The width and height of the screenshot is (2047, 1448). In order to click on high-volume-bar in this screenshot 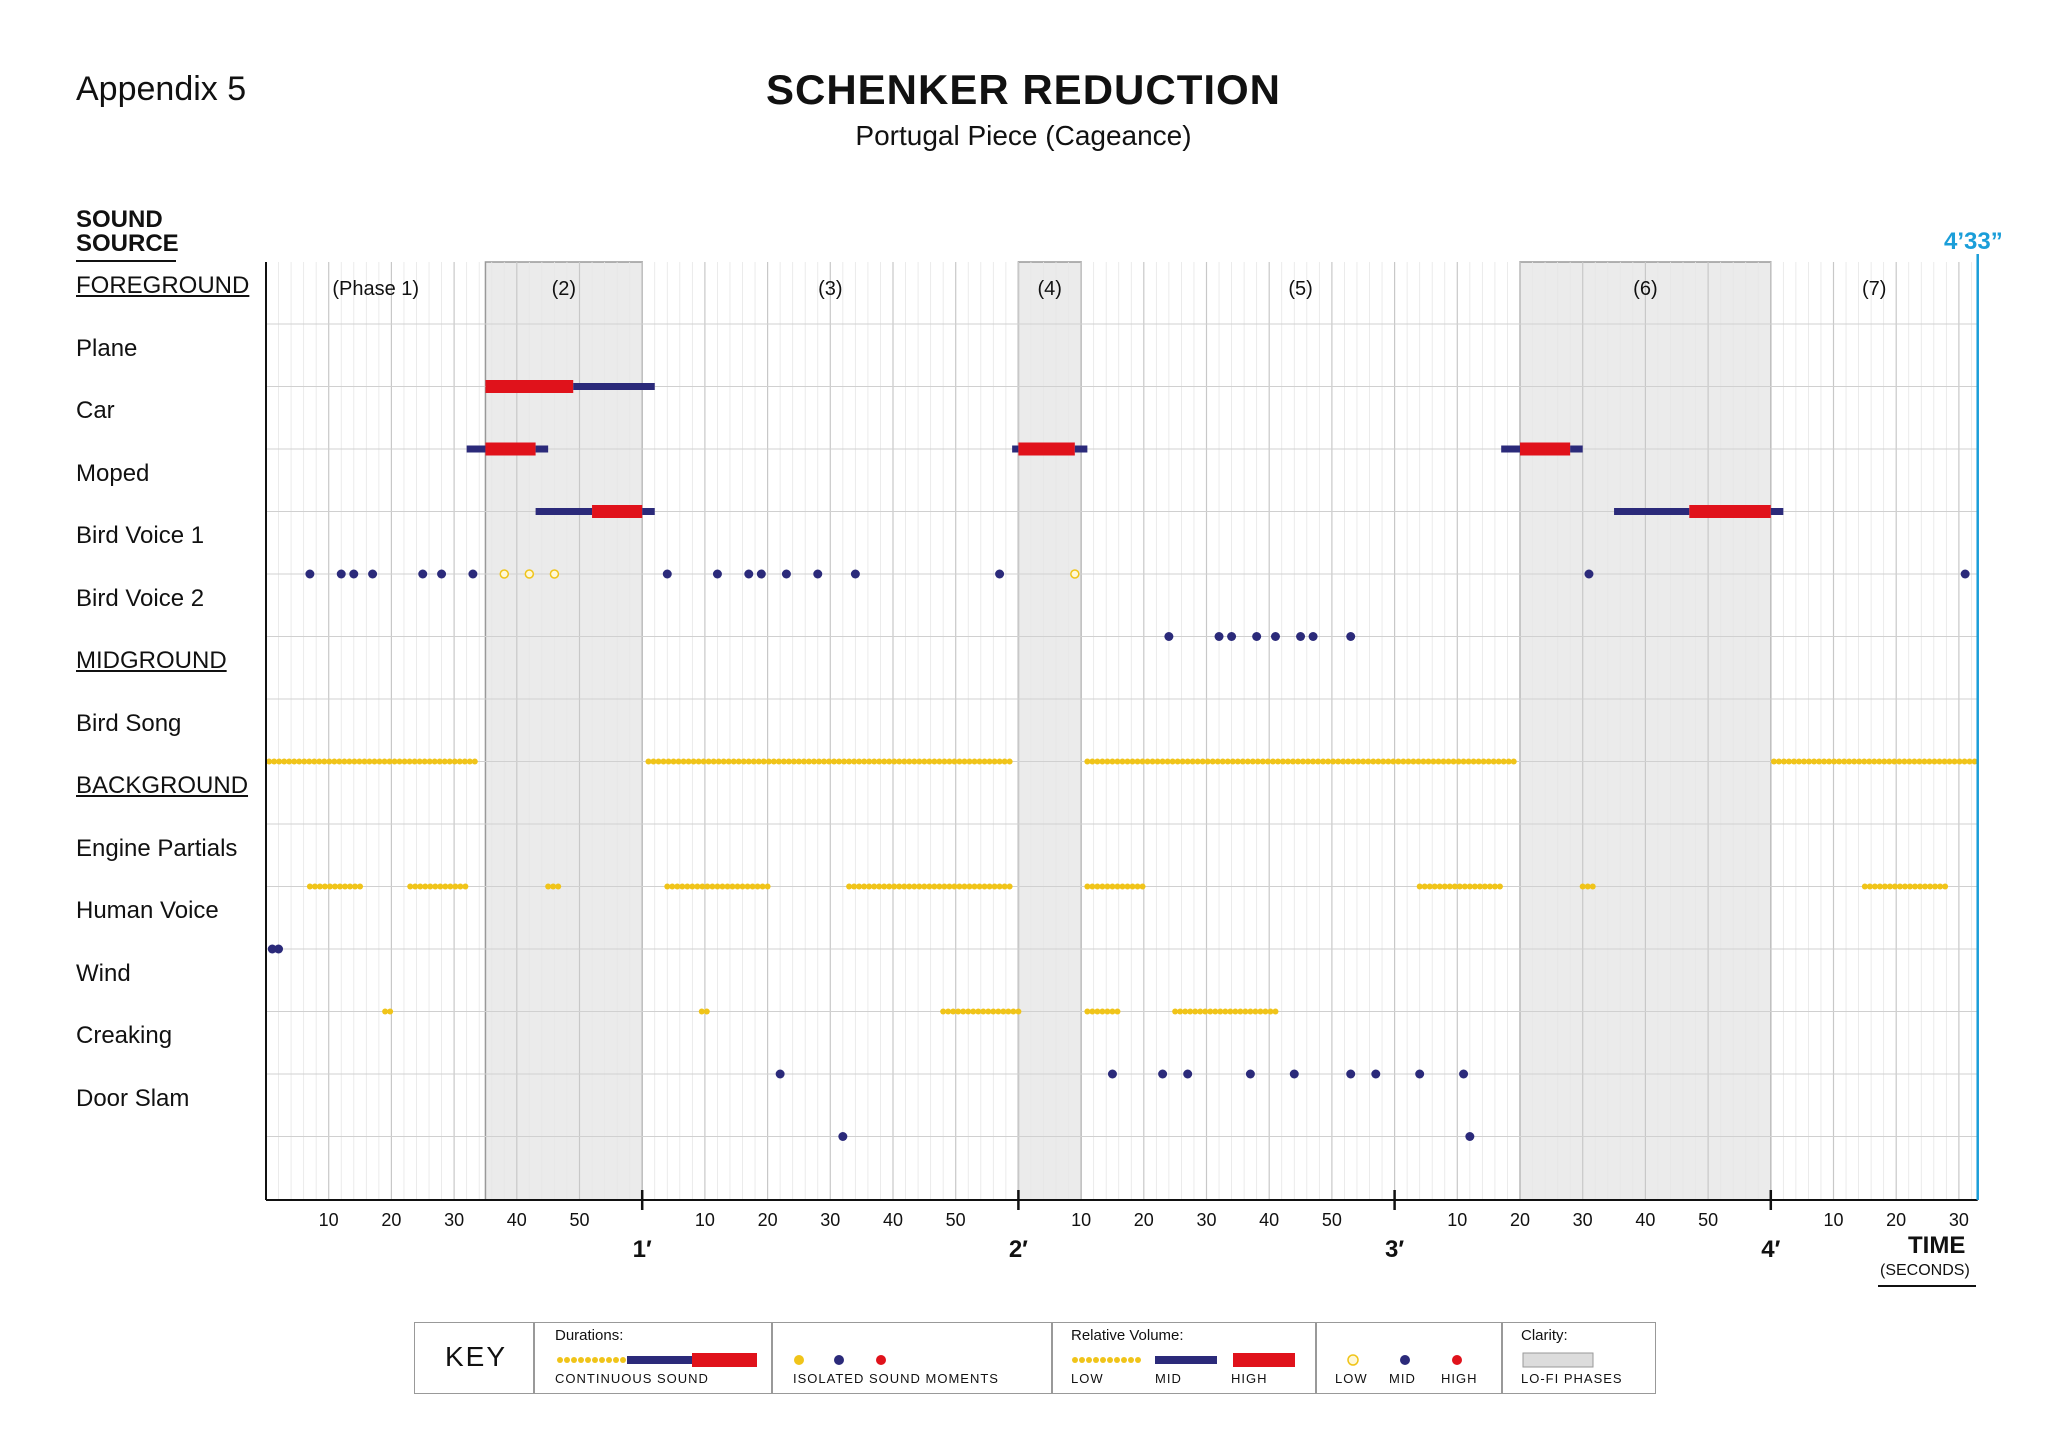, I will do `click(1545, 449)`.